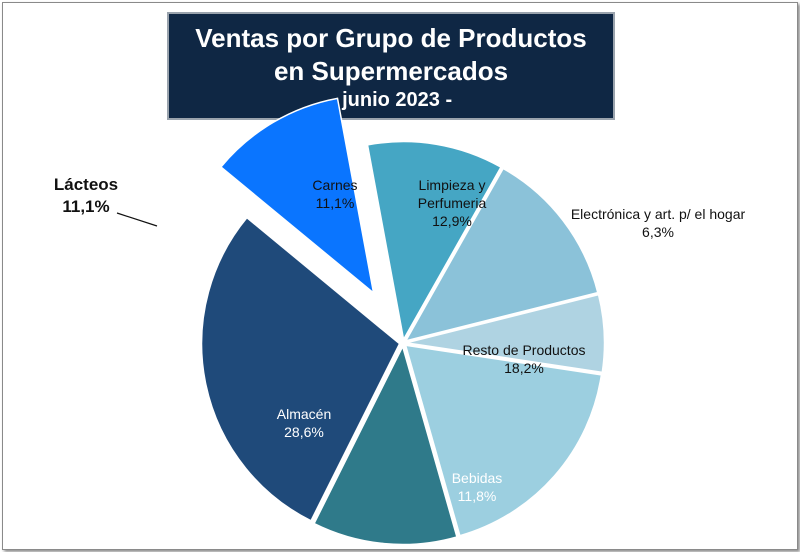 This screenshot has height=552, width=800. What do you see at coordinates (524, 368) in the screenshot?
I see `slice-value-label: 18,2%` at bounding box center [524, 368].